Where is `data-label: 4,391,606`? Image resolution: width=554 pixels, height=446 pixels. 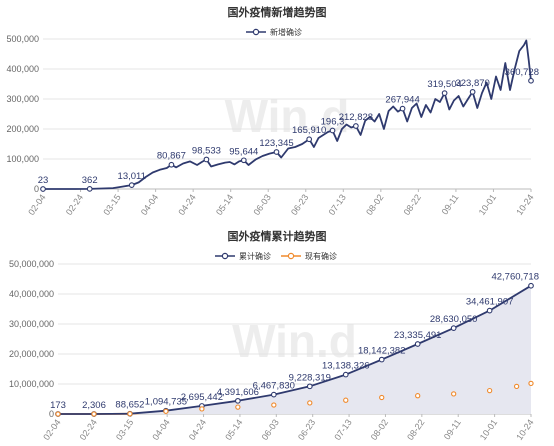 data-label: 4,391,606 is located at coordinates (238, 392).